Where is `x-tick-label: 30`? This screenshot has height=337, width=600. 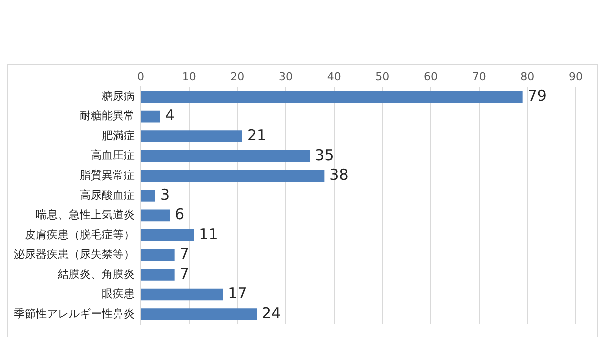 x-tick-label: 30 is located at coordinates (286, 77).